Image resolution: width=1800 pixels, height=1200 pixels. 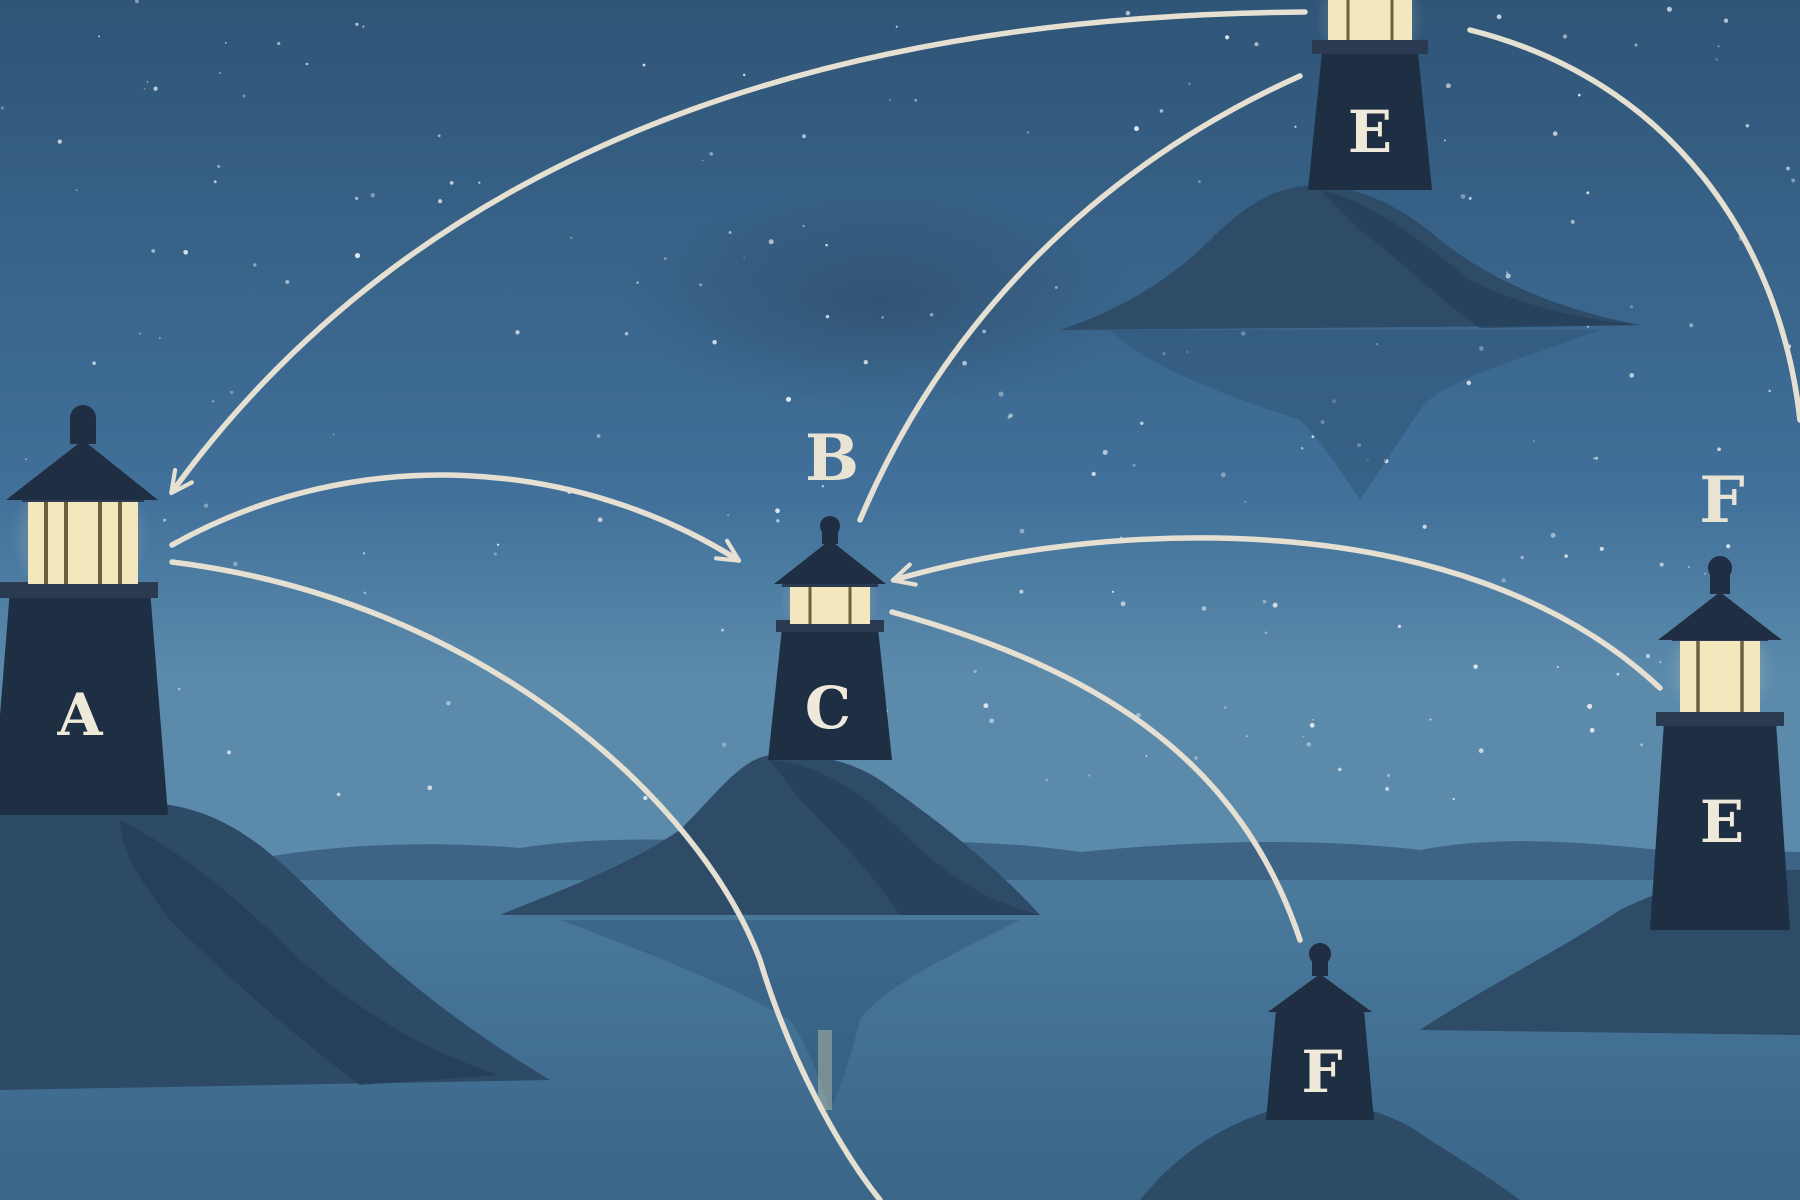 I want to click on island-f-bottom, so click(x=1330, y=1151).